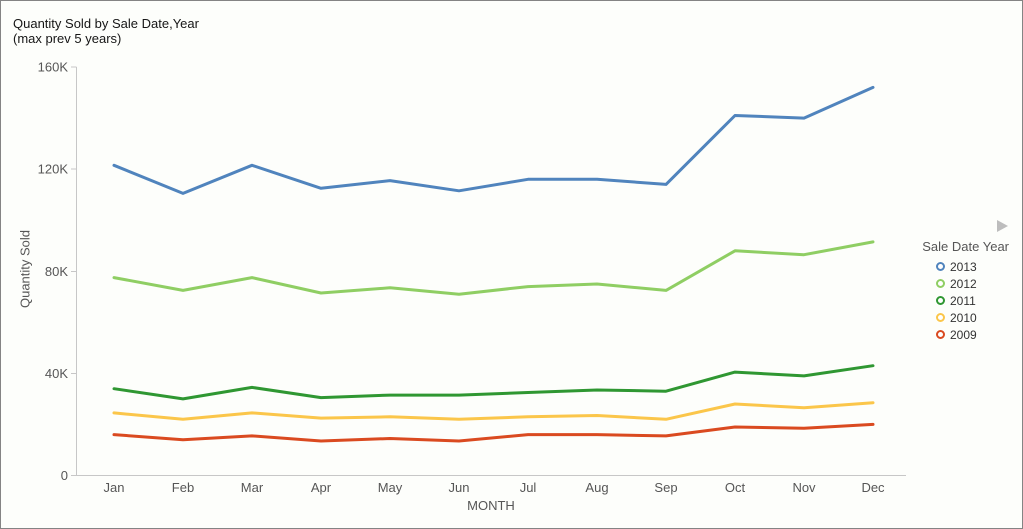 Image resolution: width=1023 pixels, height=529 pixels. I want to click on legend-item-label: 2009, so click(963, 334).